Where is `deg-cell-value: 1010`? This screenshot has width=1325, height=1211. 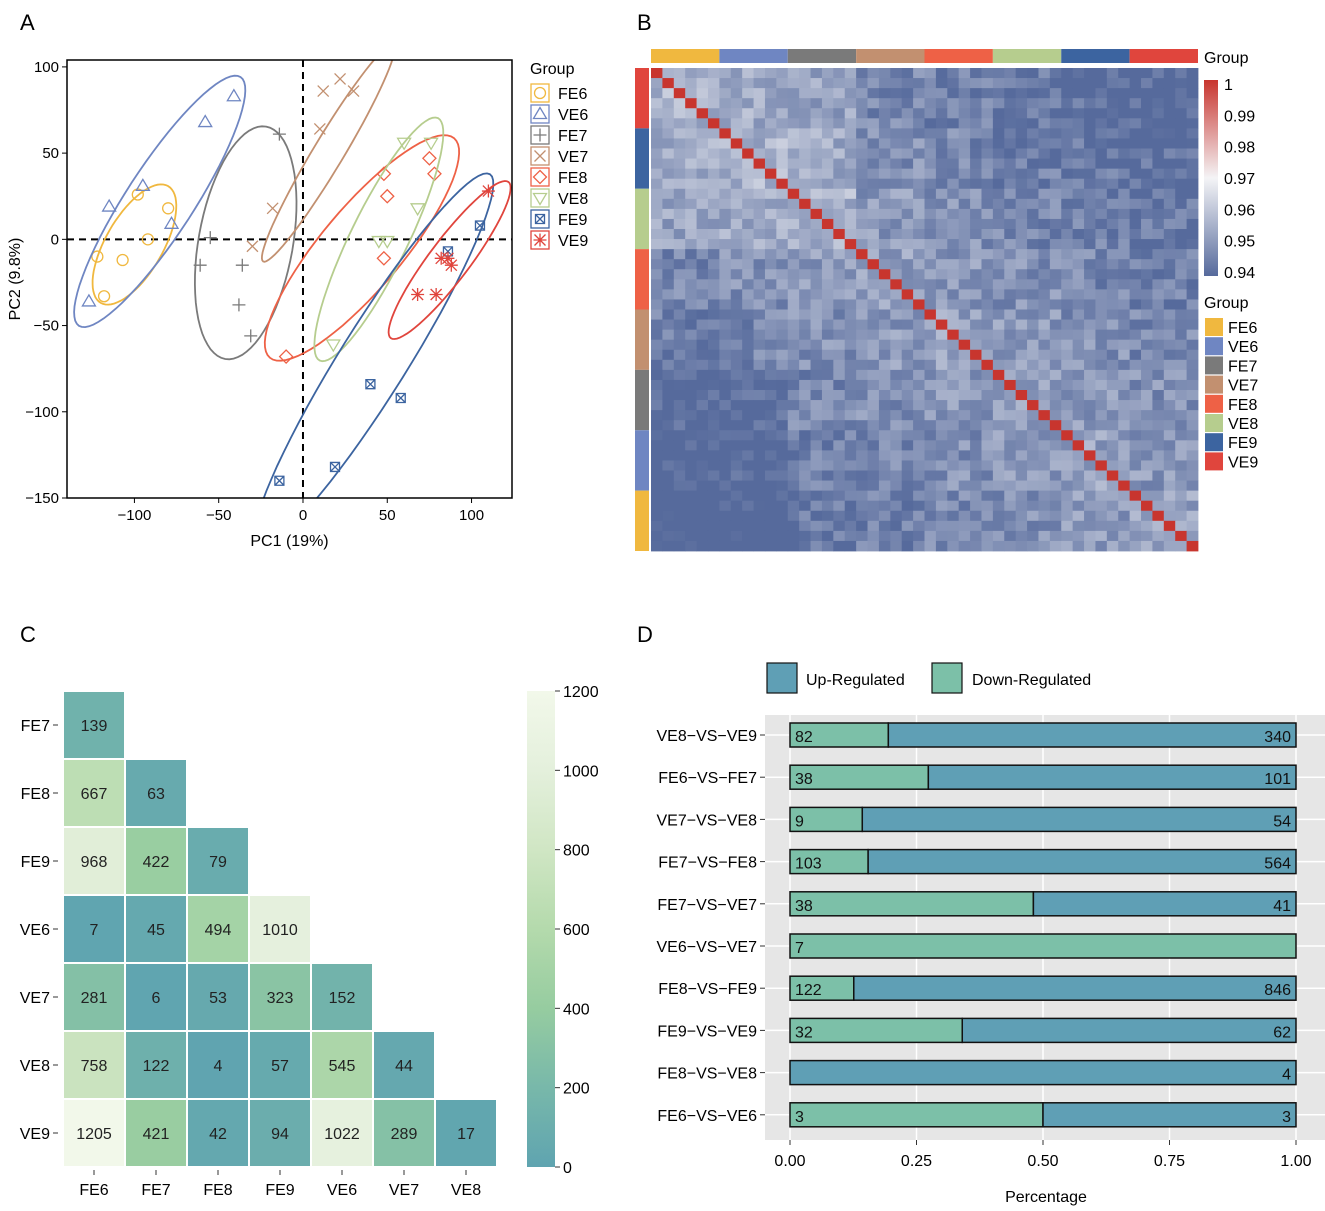
deg-cell-value: 1010 is located at coordinates (280, 930).